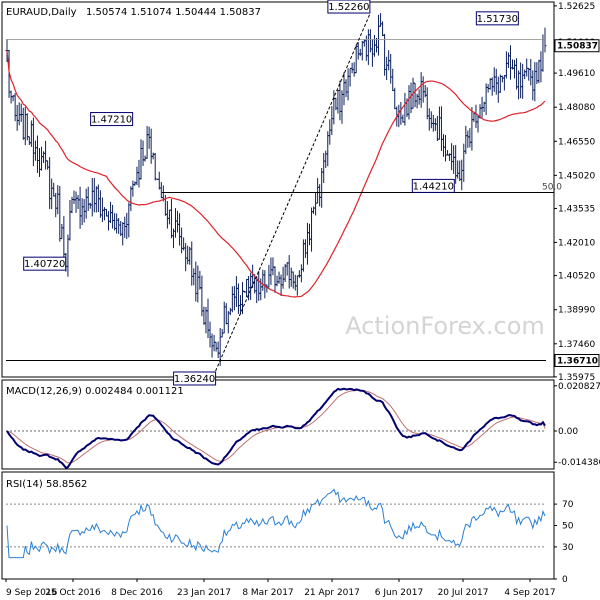  What do you see at coordinates (95, 391) in the screenshot?
I see `macd-title: MACD(12,26,9) 0.002484 0.001121` at bounding box center [95, 391].